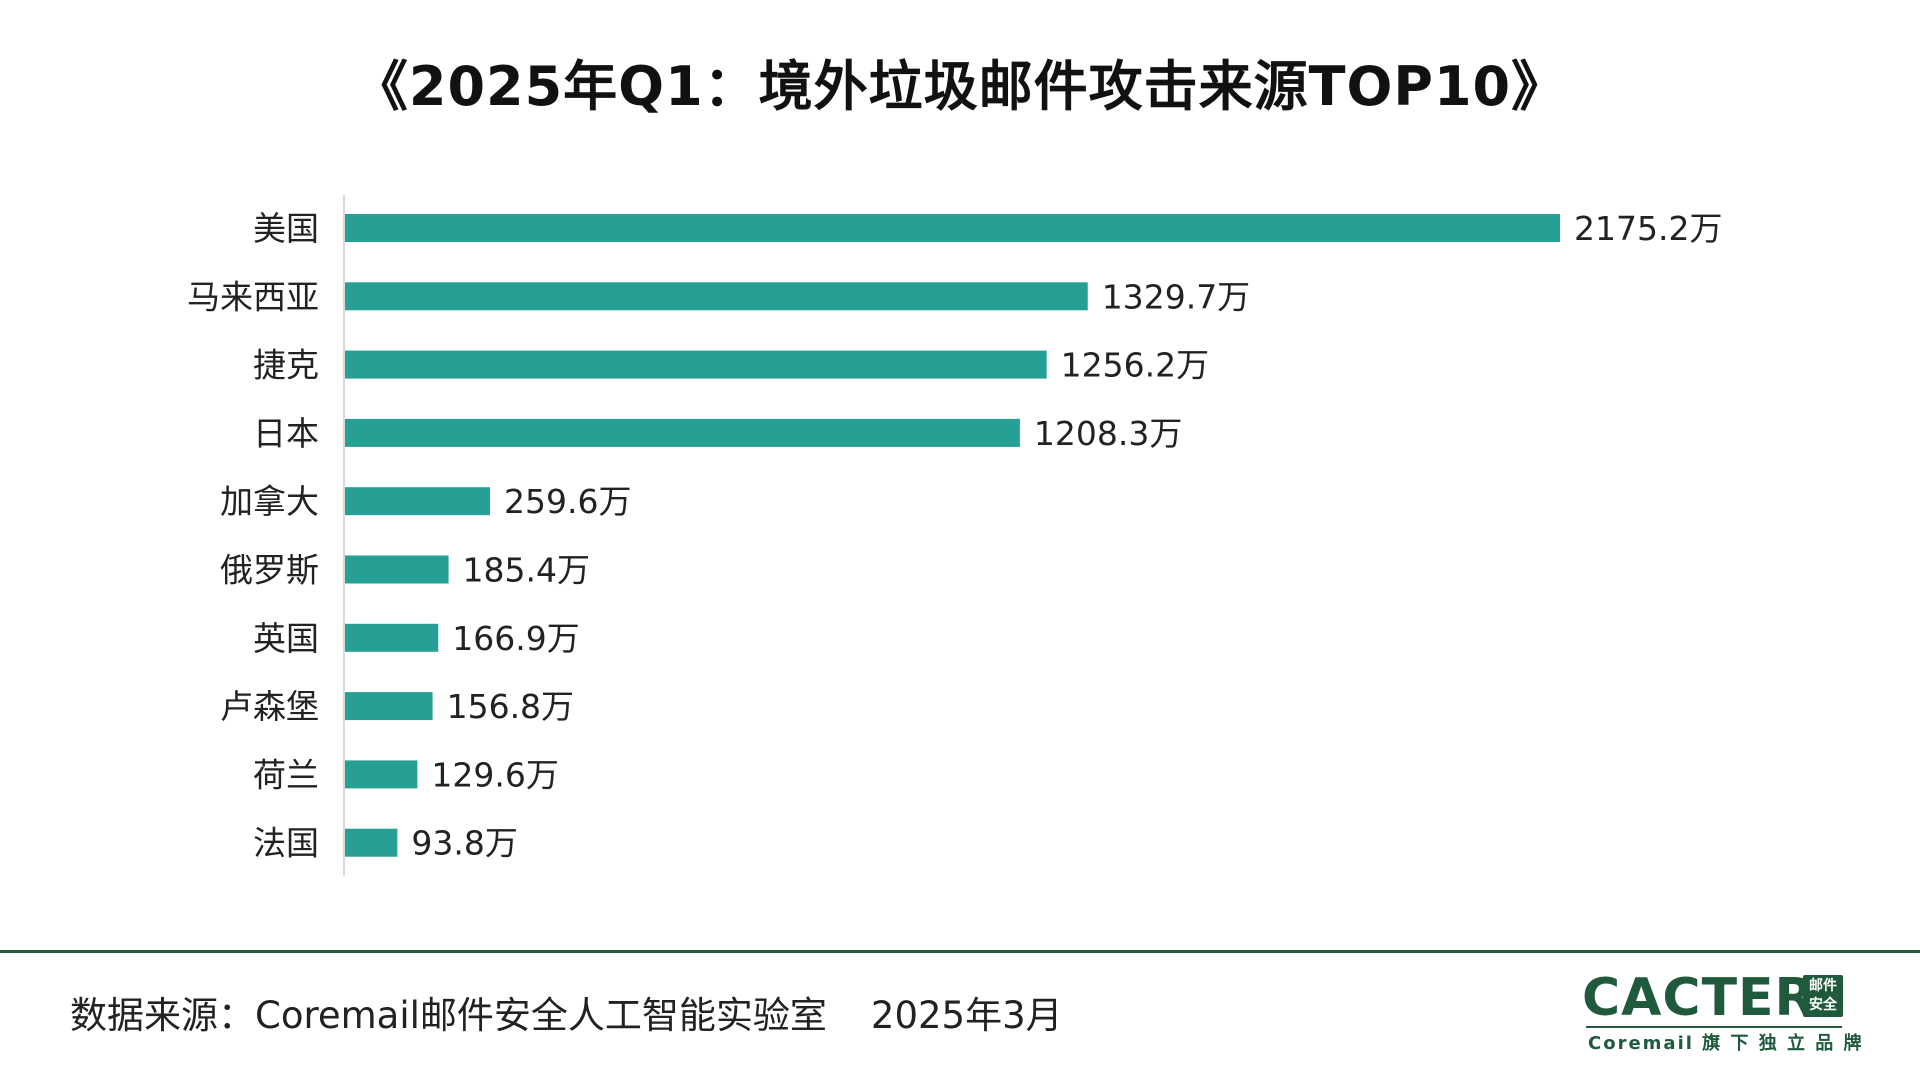  Describe the element at coordinates (567, 501) in the screenshot. I see `data-label: 259.6万` at that location.